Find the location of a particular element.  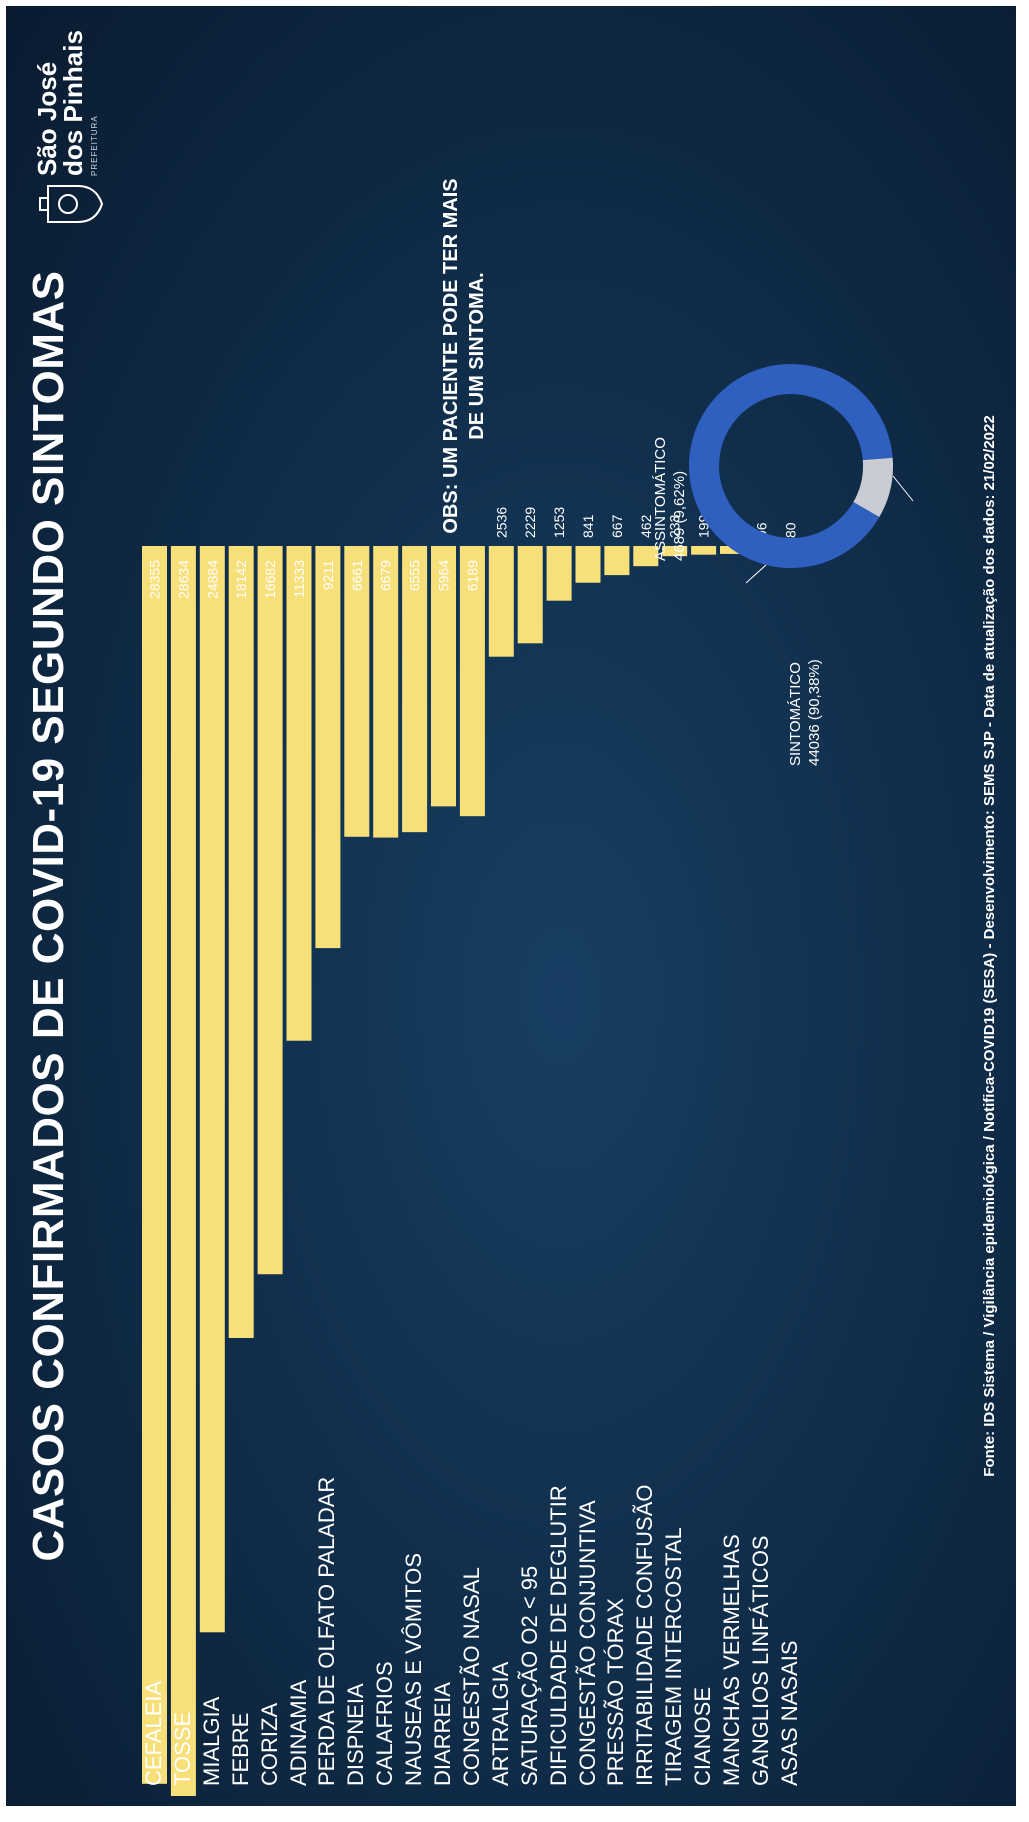

bar-value-label-22: 80 is located at coordinates (790, 530).